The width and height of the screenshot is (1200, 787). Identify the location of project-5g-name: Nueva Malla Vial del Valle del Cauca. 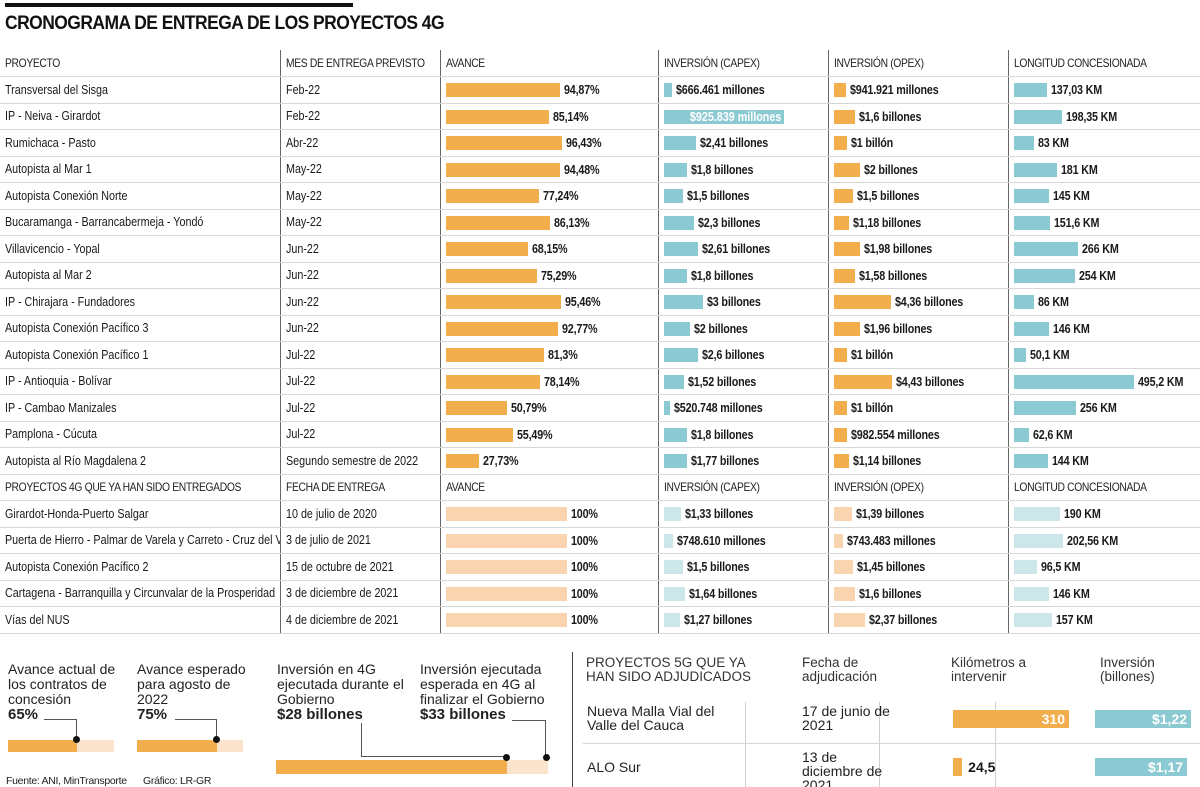
(651, 718).